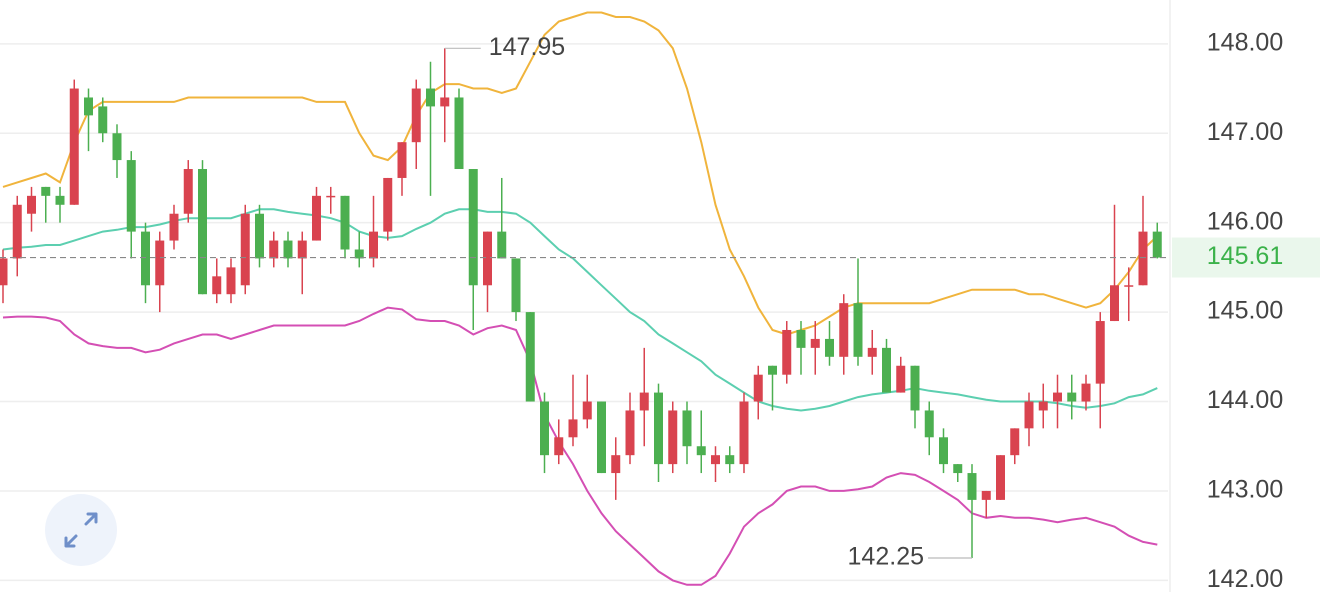 The height and width of the screenshot is (592, 1320). I want to click on expand-button, so click(81, 530).